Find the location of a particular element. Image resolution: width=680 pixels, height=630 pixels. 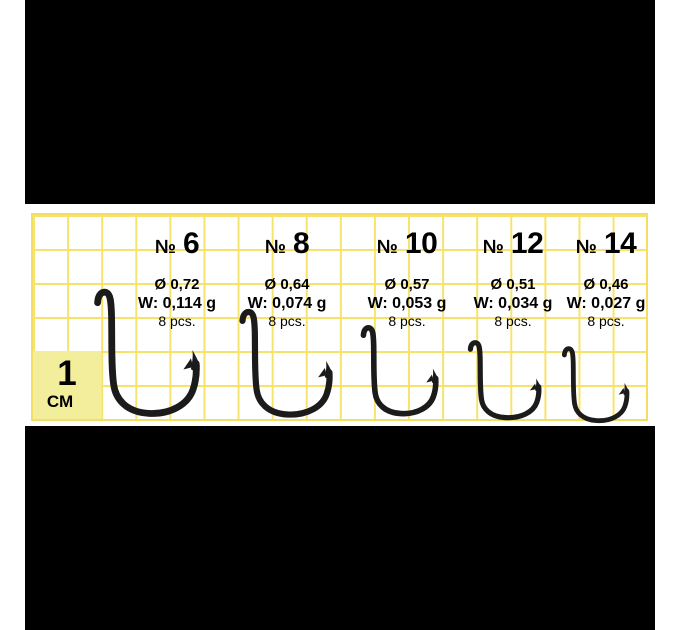

scale-reference-cell: 1 СМ is located at coordinates (67, 385).